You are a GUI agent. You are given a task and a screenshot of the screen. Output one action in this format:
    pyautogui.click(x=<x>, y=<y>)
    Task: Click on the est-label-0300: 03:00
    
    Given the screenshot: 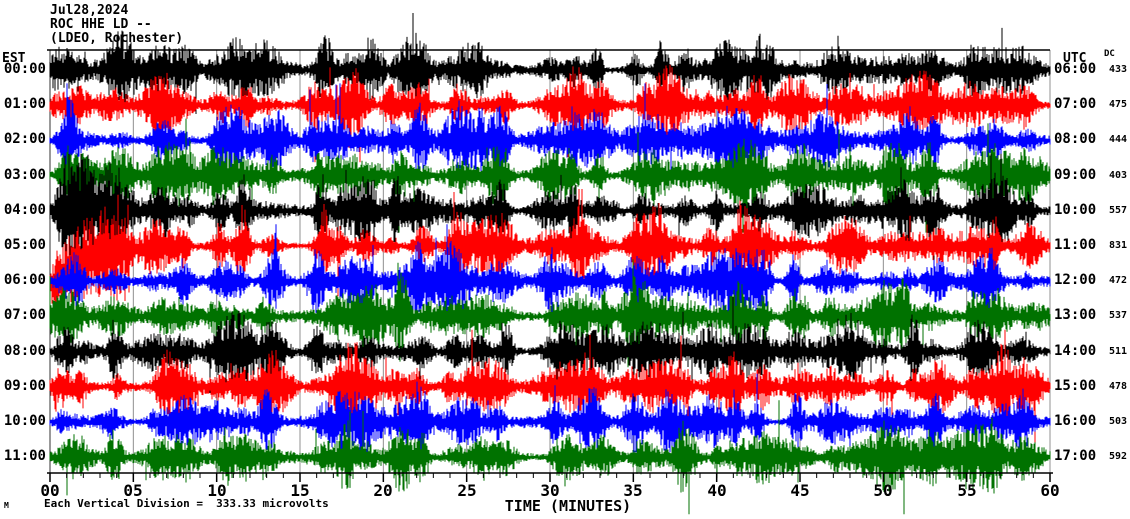 What is the action you would take?
    pyautogui.click(x=24, y=175)
    